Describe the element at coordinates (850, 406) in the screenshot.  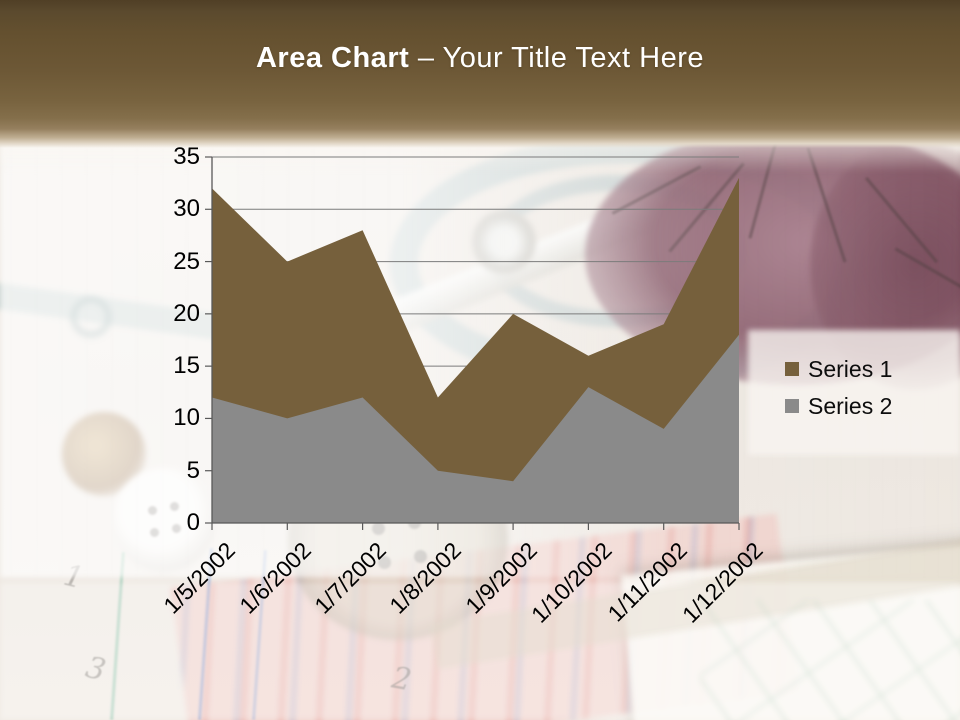
I see `legend-label: Series 2` at that location.